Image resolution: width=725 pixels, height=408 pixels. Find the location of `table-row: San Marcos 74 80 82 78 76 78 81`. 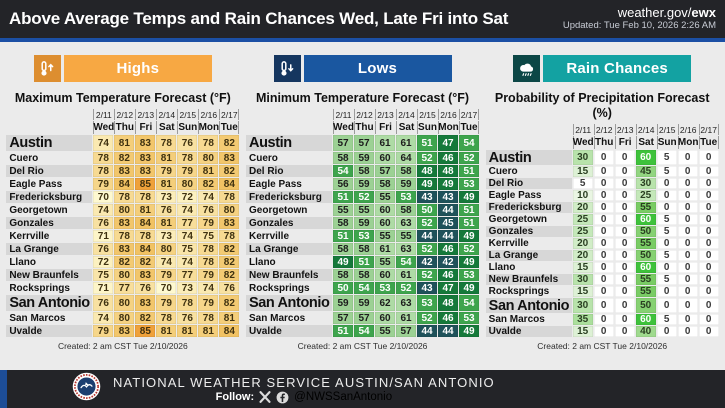

table-row: San Marcos 74 80 82 78 76 78 81 is located at coordinates (123, 318).